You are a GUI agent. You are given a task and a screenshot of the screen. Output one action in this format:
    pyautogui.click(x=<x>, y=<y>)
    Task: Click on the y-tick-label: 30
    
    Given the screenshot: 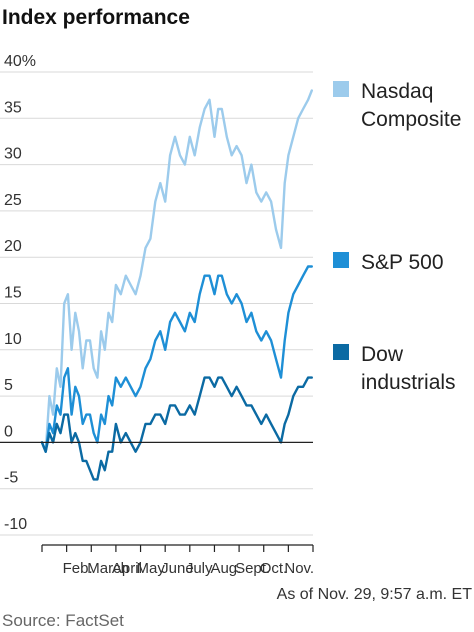 What is the action you would take?
    pyautogui.click(x=13, y=154)
    